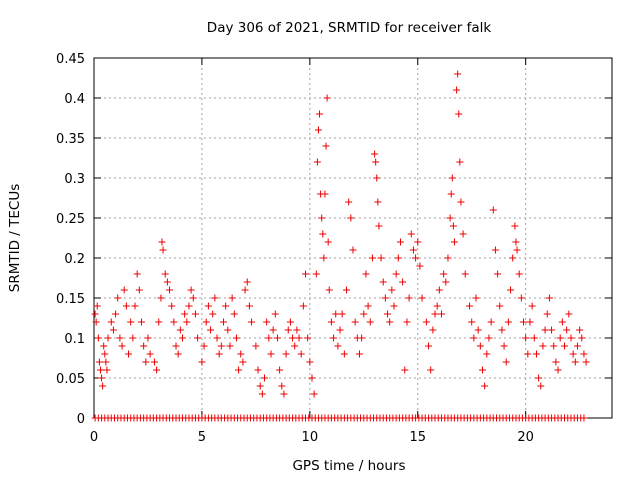 Image resolution: width=640 pixels, height=480 pixels. I want to click on x-tick-label: 5, so click(202, 437).